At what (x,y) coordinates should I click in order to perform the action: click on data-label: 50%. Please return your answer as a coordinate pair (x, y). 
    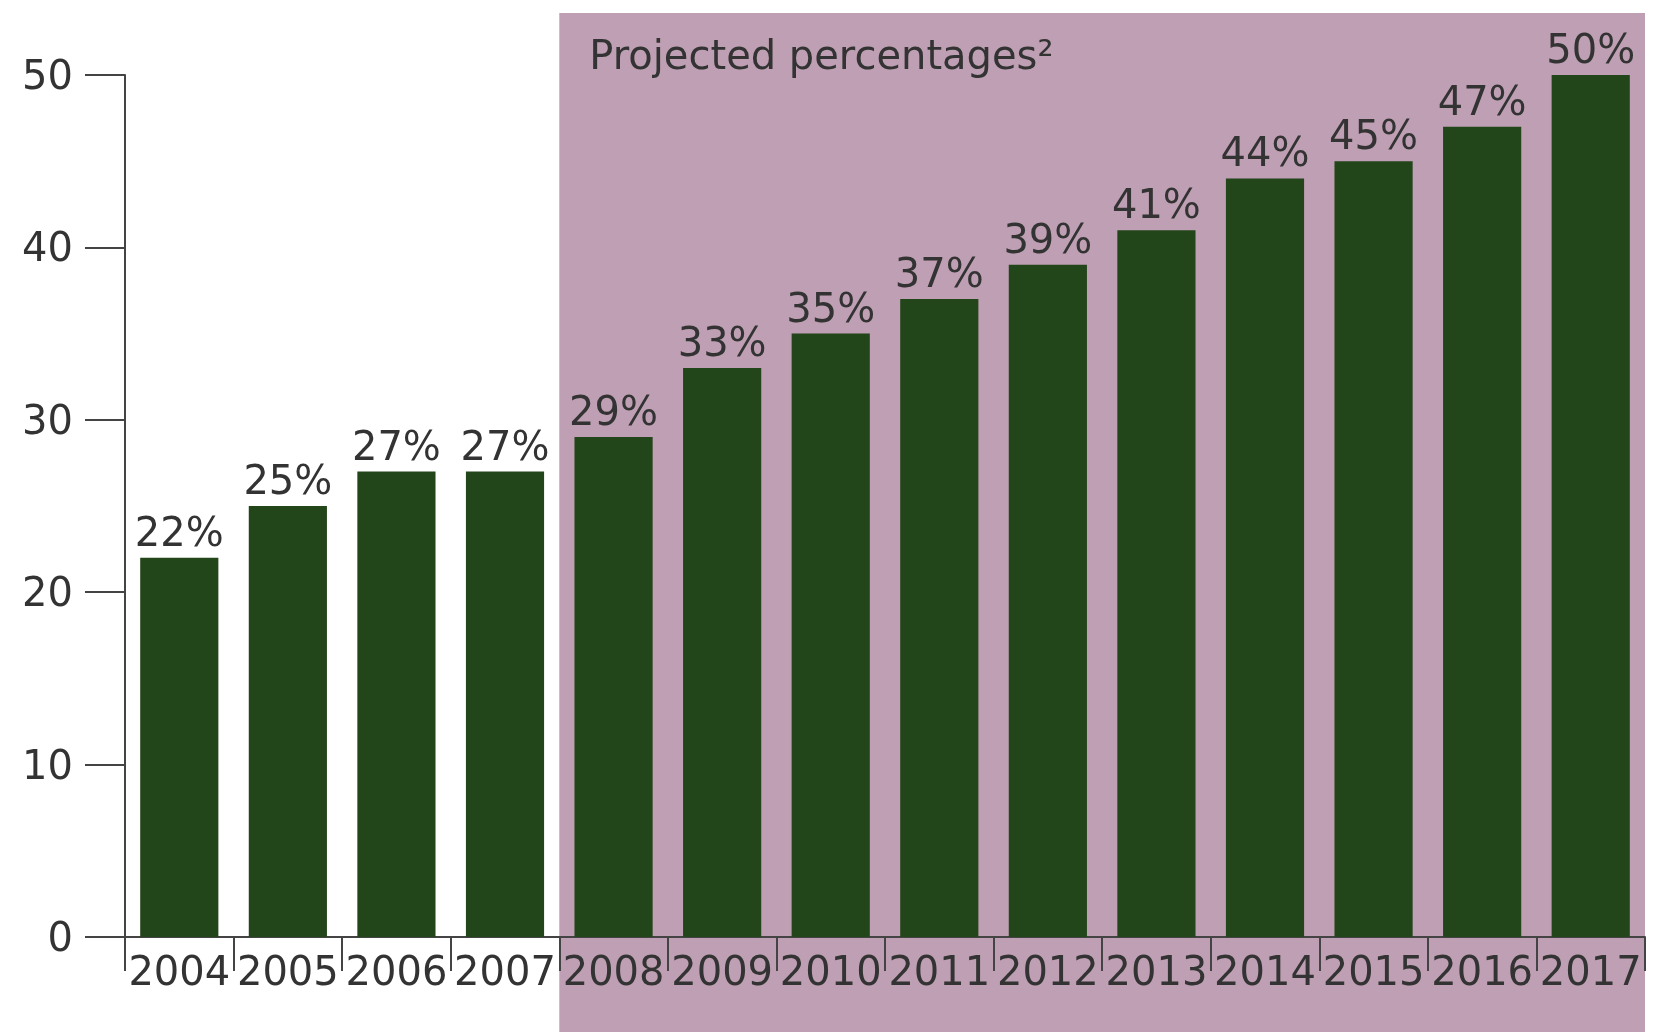
    Looking at the image, I should click on (1591, 49).